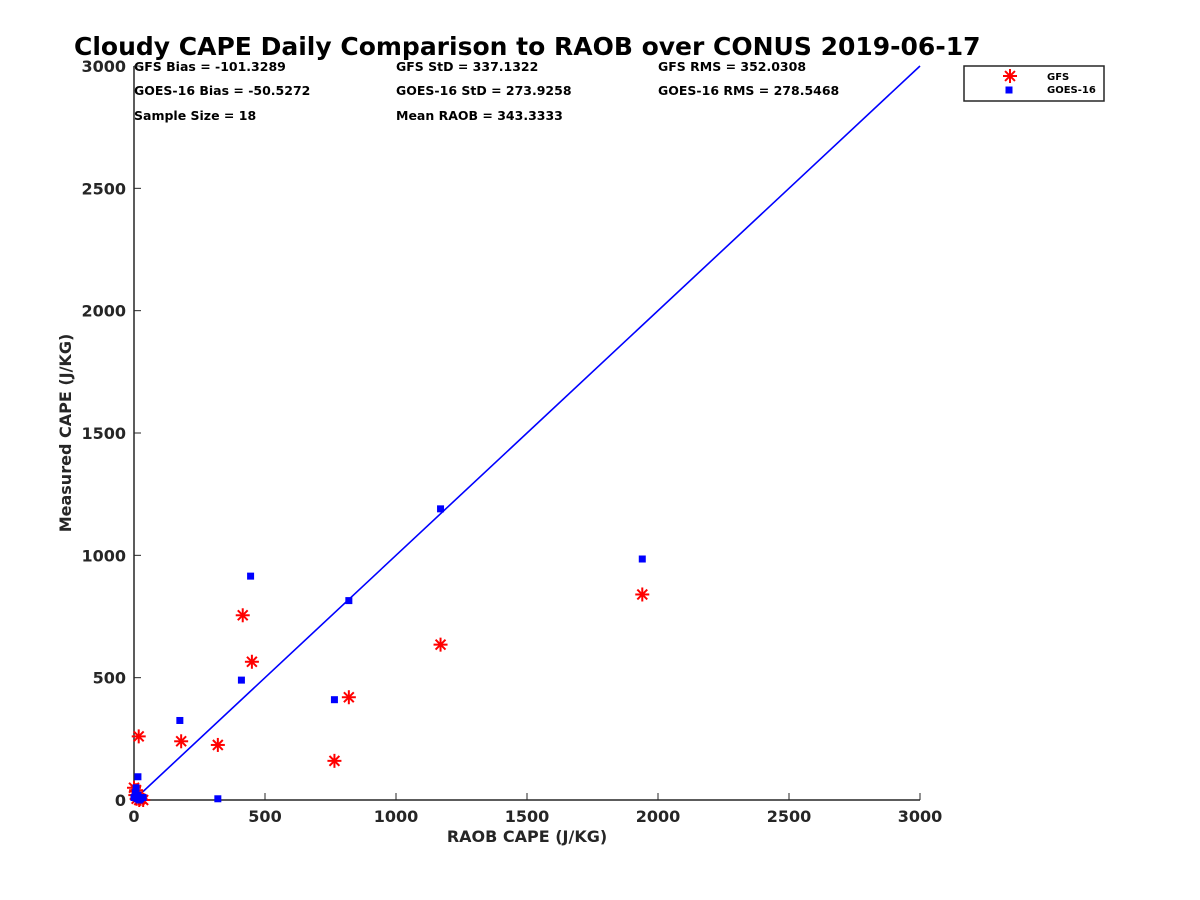 This screenshot has height=900, width=1200. What do you see at coordinates (109, 678) in the screenshot?
I see `y-tick-label: 500` at bounding box center [109, 678].